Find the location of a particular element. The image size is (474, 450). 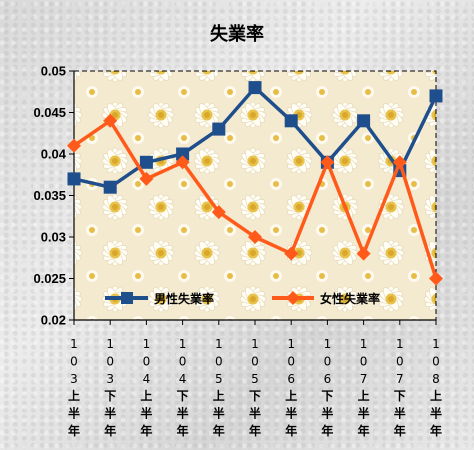

legend-label-male: 男性失業率 is located at coordinates (184, 298).